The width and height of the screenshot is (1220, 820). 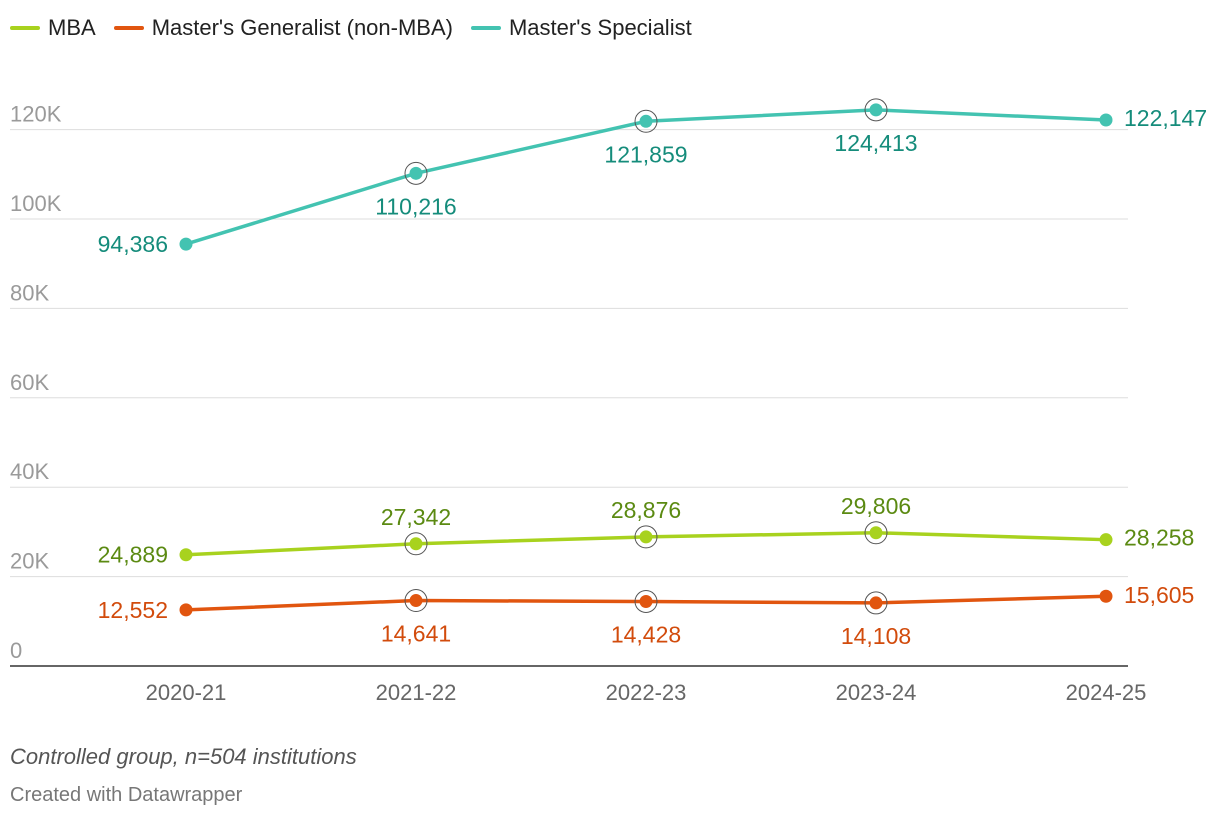 I want to click on y-tick-label: 60K, so click(x=29, y=382).